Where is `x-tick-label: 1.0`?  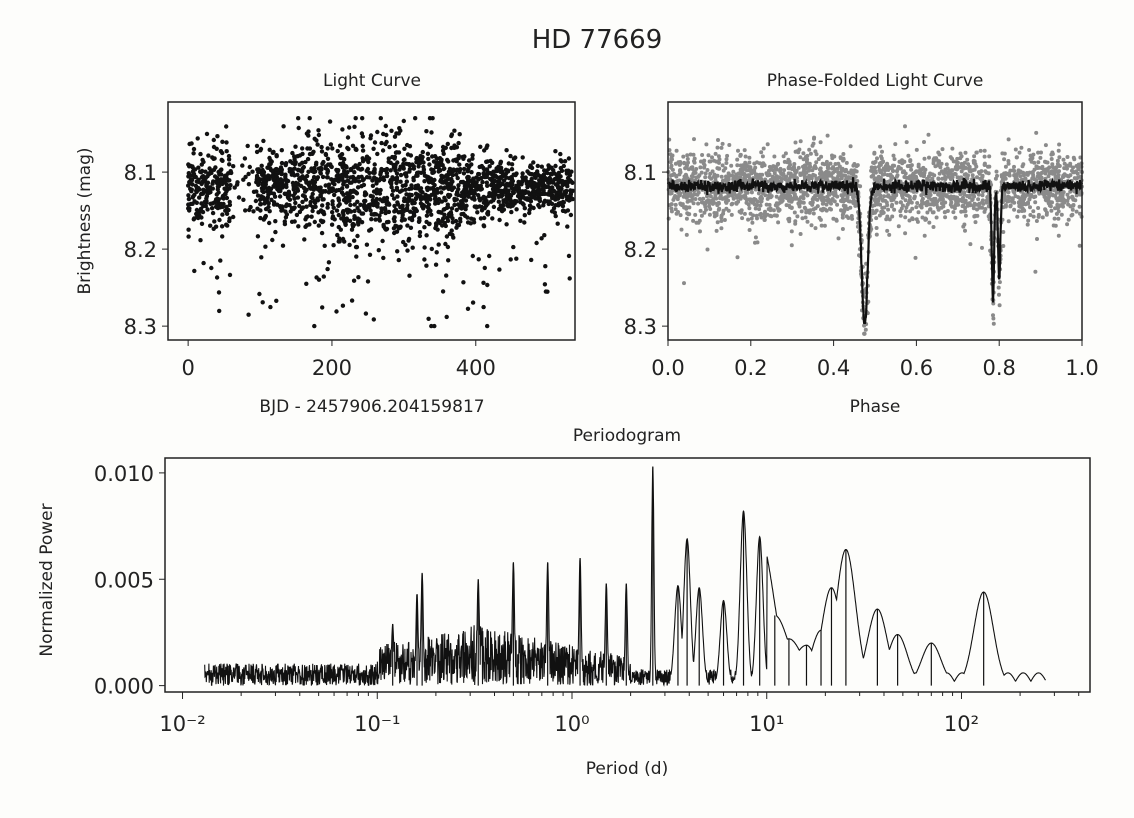 x-tick-label: 1.0 is located at coordinates (1081, 368).